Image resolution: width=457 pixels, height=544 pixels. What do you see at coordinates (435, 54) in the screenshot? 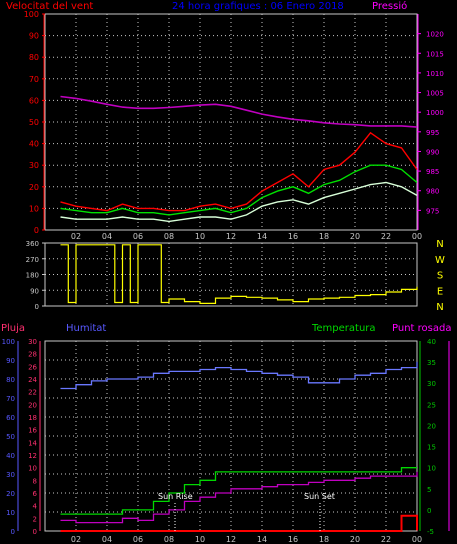
I see `pressure-tick-label: 1015` at bounding box center [435, 54].